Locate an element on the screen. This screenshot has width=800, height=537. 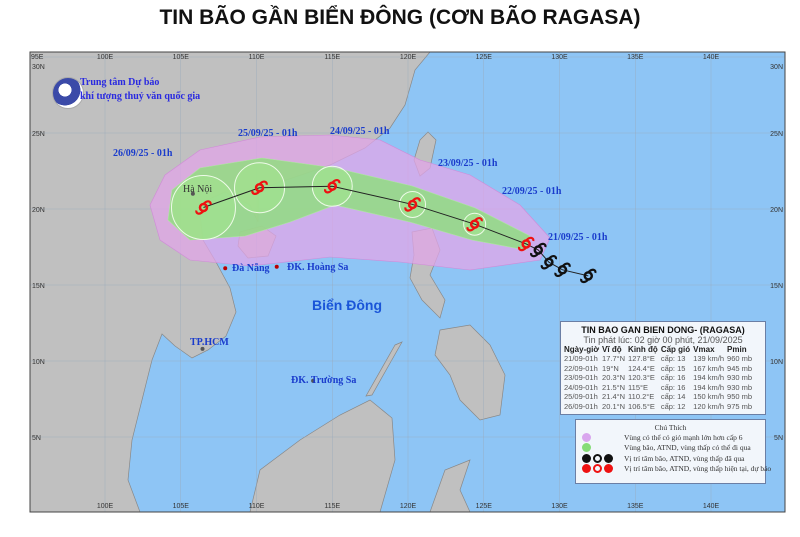
lon-label-top: 100E is located at coordinates (105, 57).